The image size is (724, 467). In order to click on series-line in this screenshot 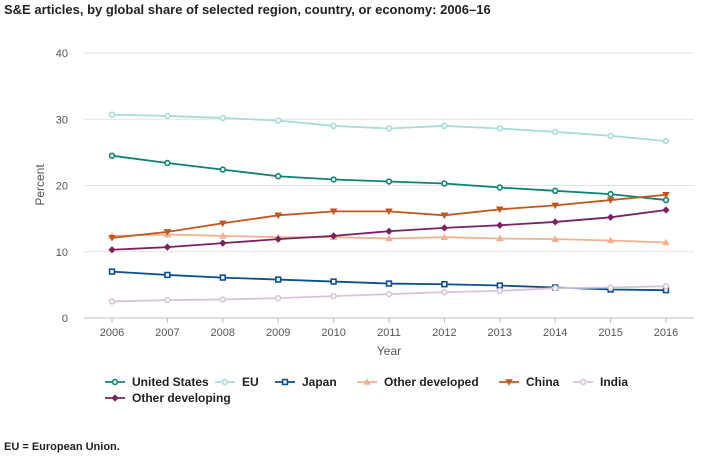, I will do `click(389, 177)`.